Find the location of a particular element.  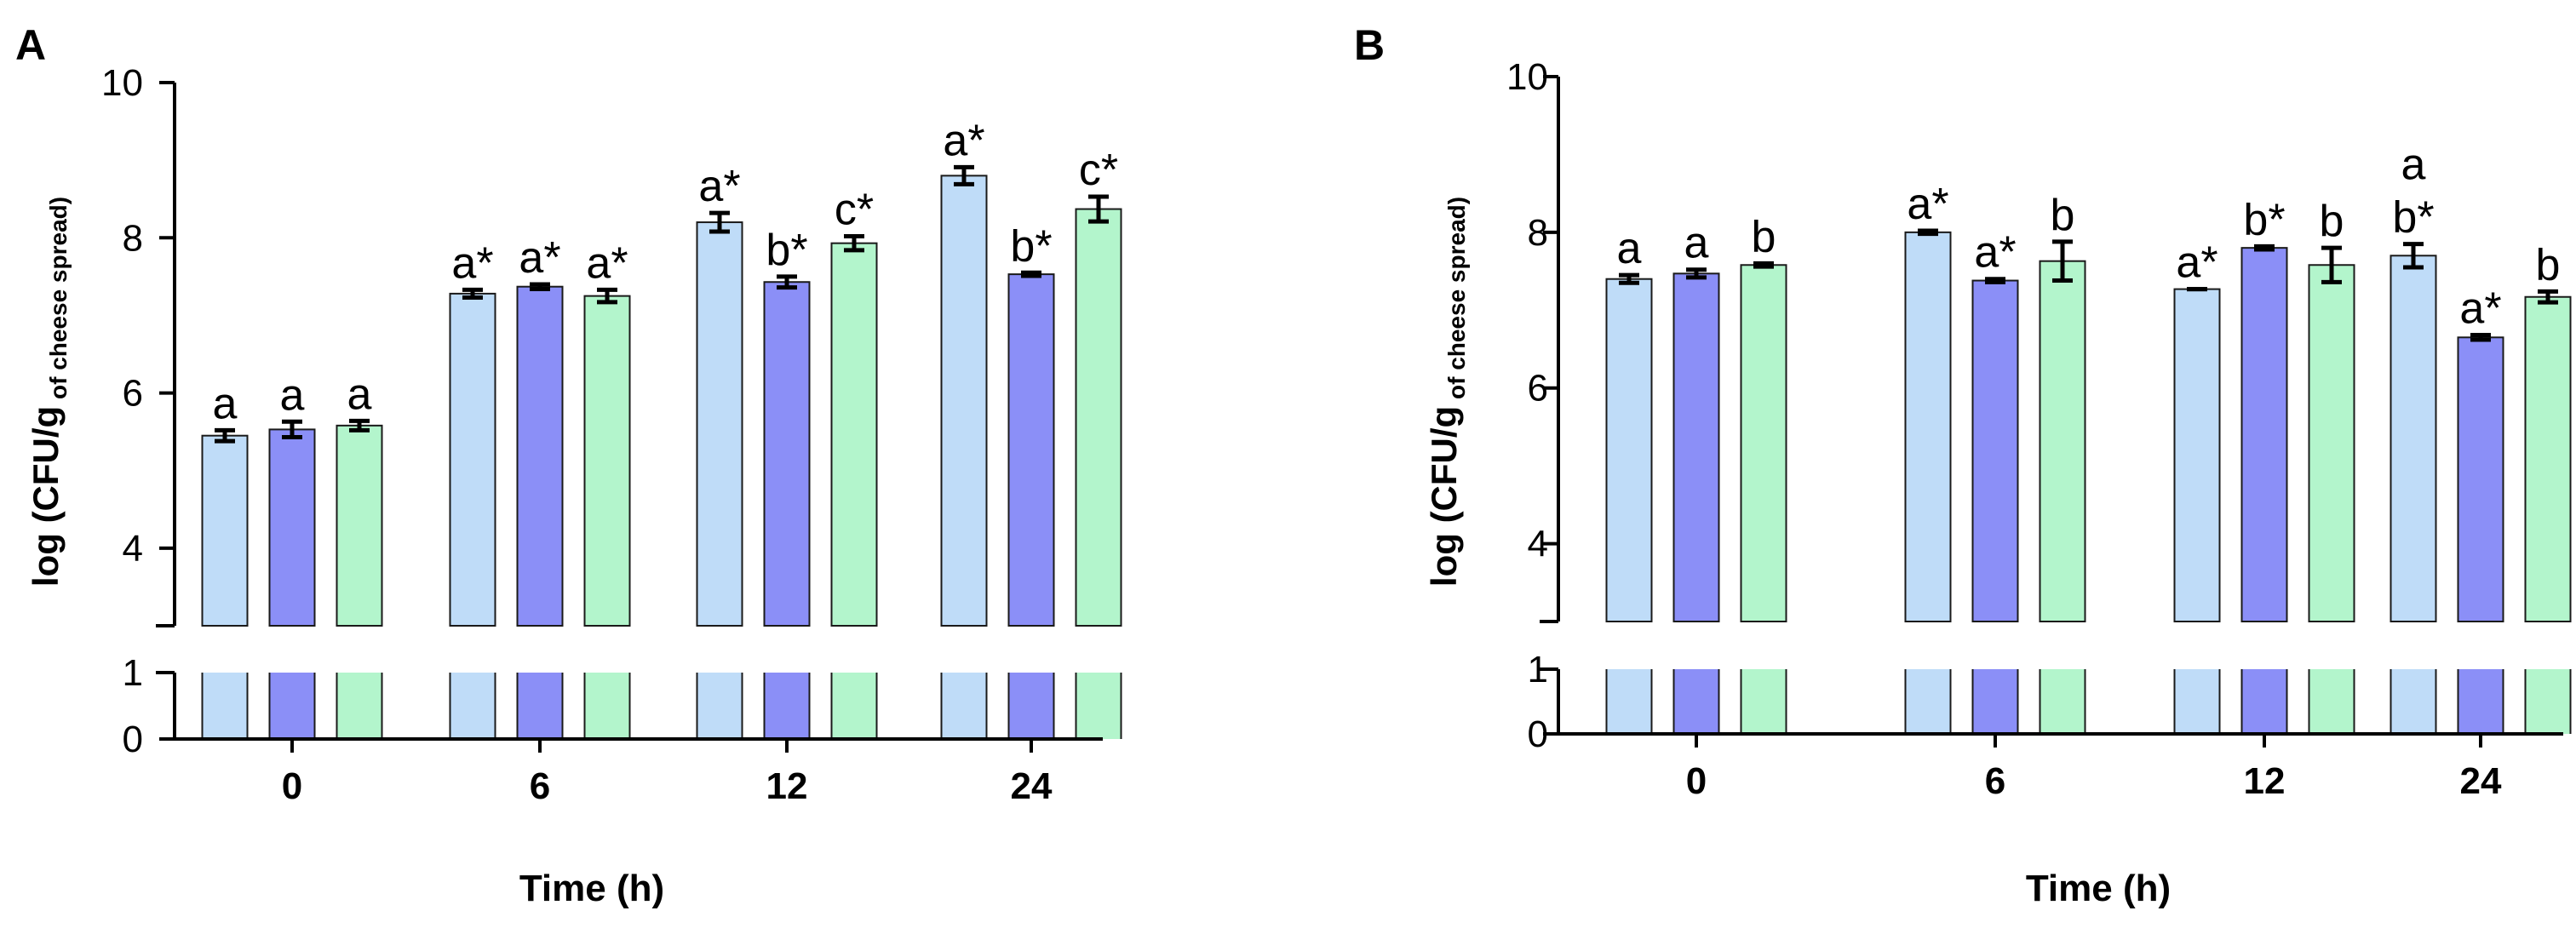

panel-label: A is located at coordinates (30, 45).